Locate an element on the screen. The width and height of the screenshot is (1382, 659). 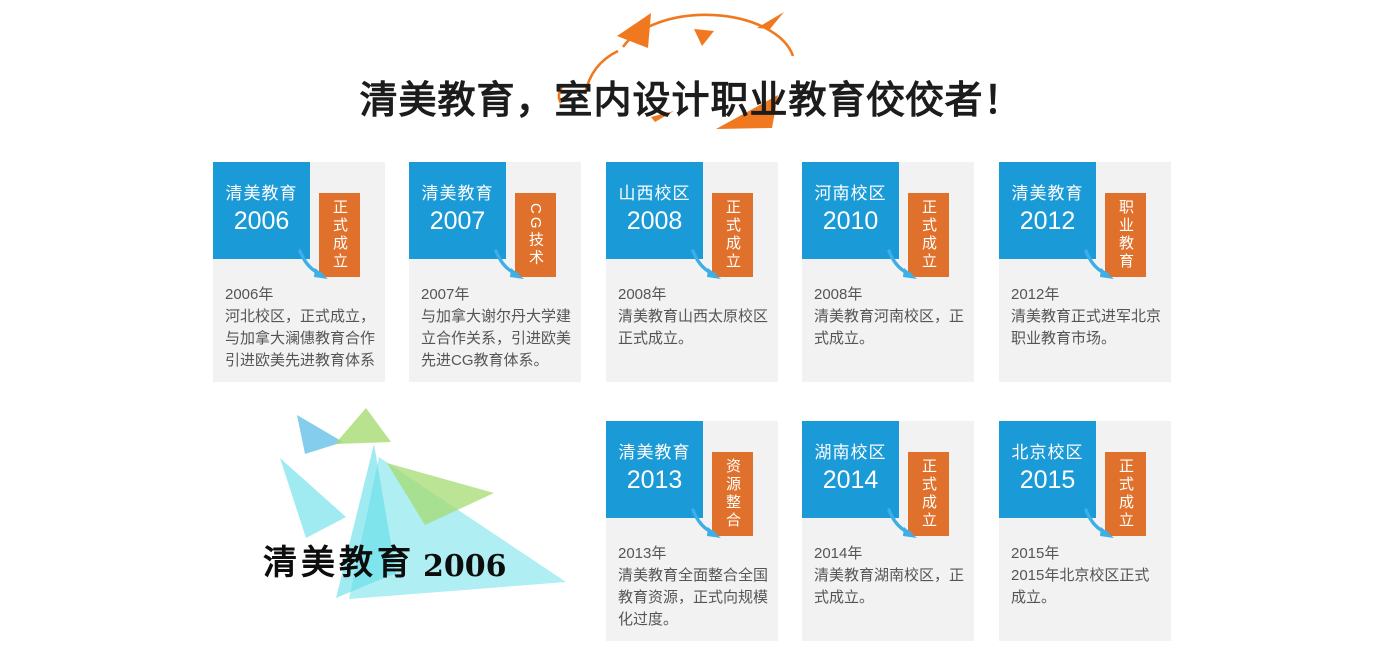
milestone-text: 清美教育正式进军北京职业教育市场。 is located at coordinates (1086, 327).